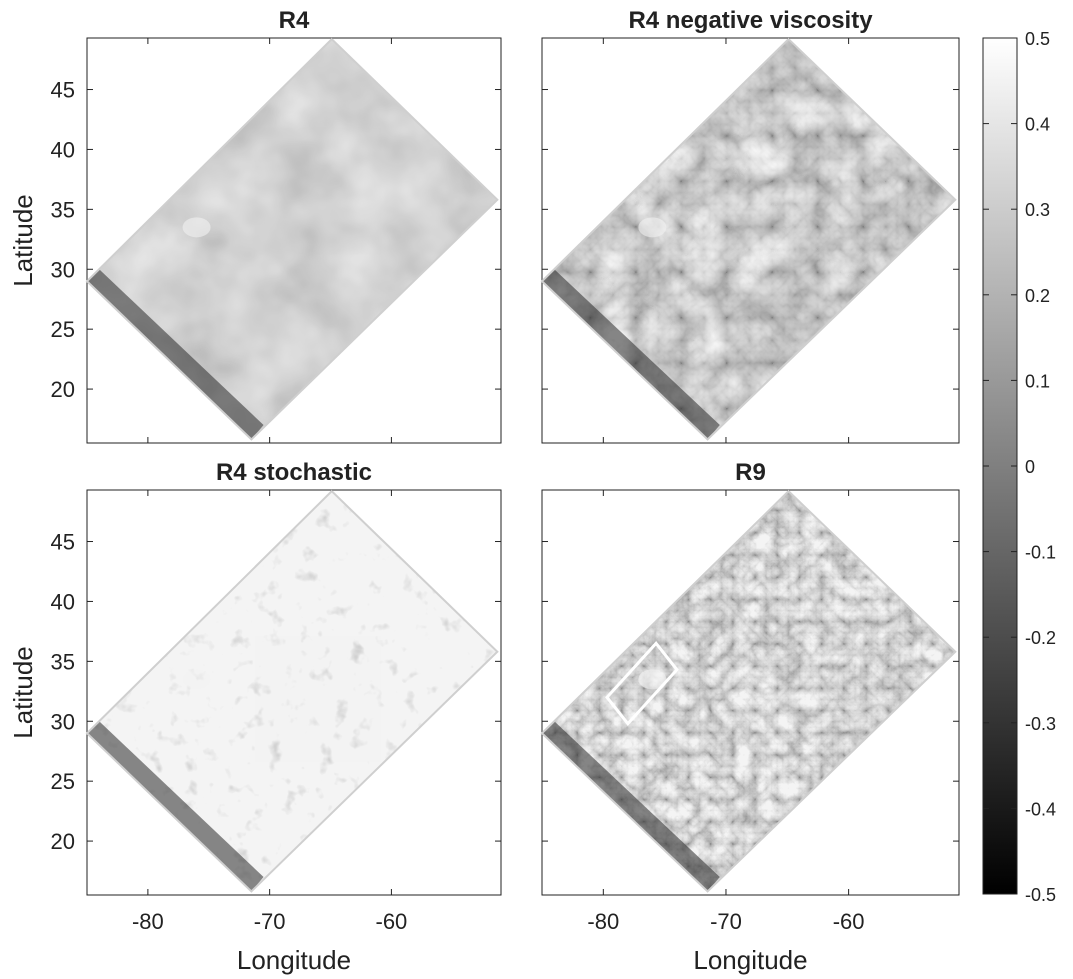  I want to click on panel-title: R4, so click(294, 20).